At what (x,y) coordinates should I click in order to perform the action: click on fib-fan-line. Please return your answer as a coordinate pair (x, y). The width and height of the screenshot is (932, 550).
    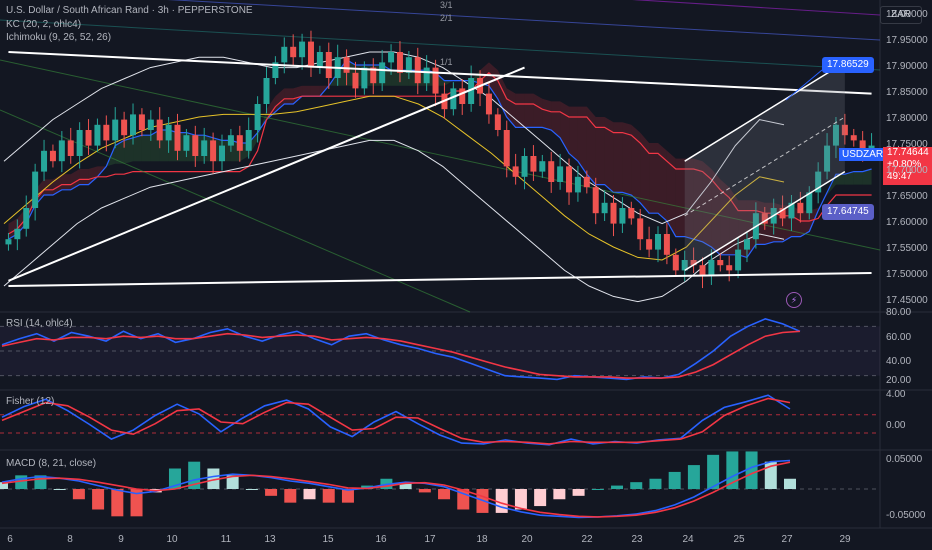
    Looking at the image, I should click on (524, 20).